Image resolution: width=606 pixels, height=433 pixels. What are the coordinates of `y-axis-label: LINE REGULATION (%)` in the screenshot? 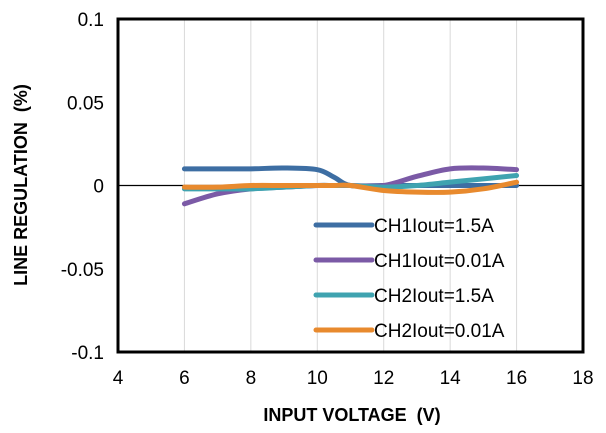 It's located at (21, 185).